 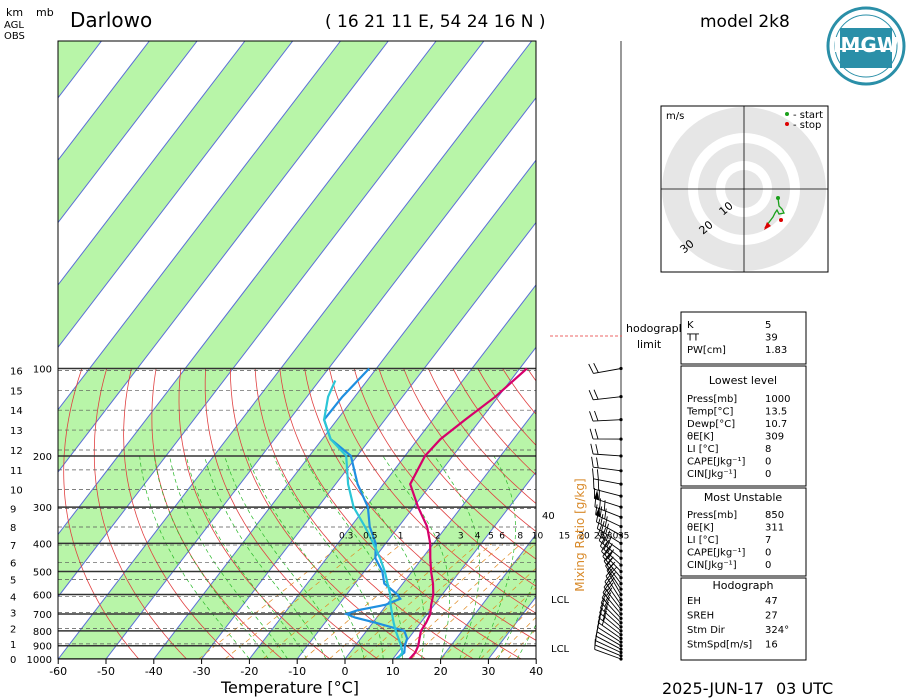 I want to click on index-value: 324°, so click(x=777, y=630).